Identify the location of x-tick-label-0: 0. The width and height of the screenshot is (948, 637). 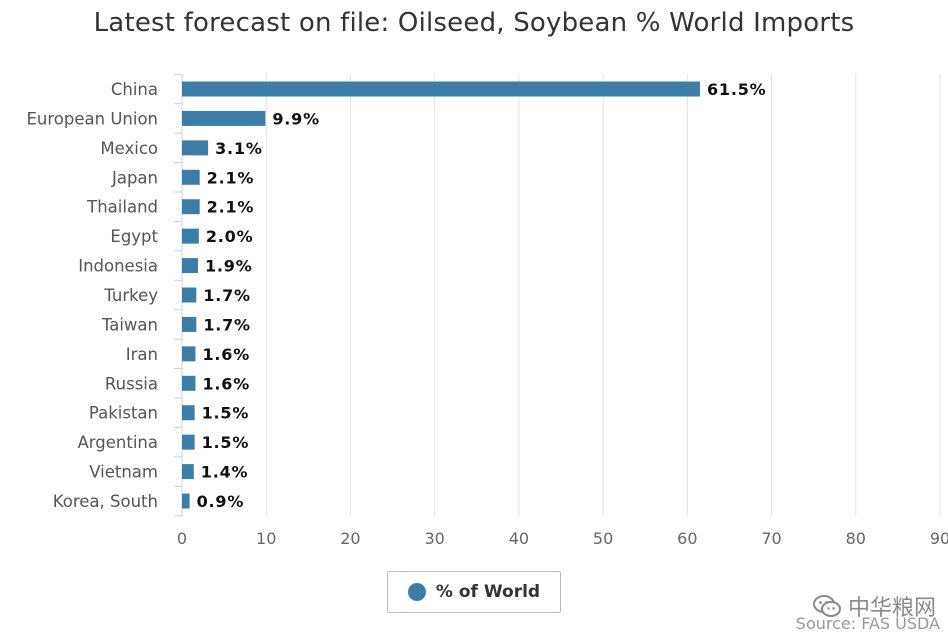
(182, 538).